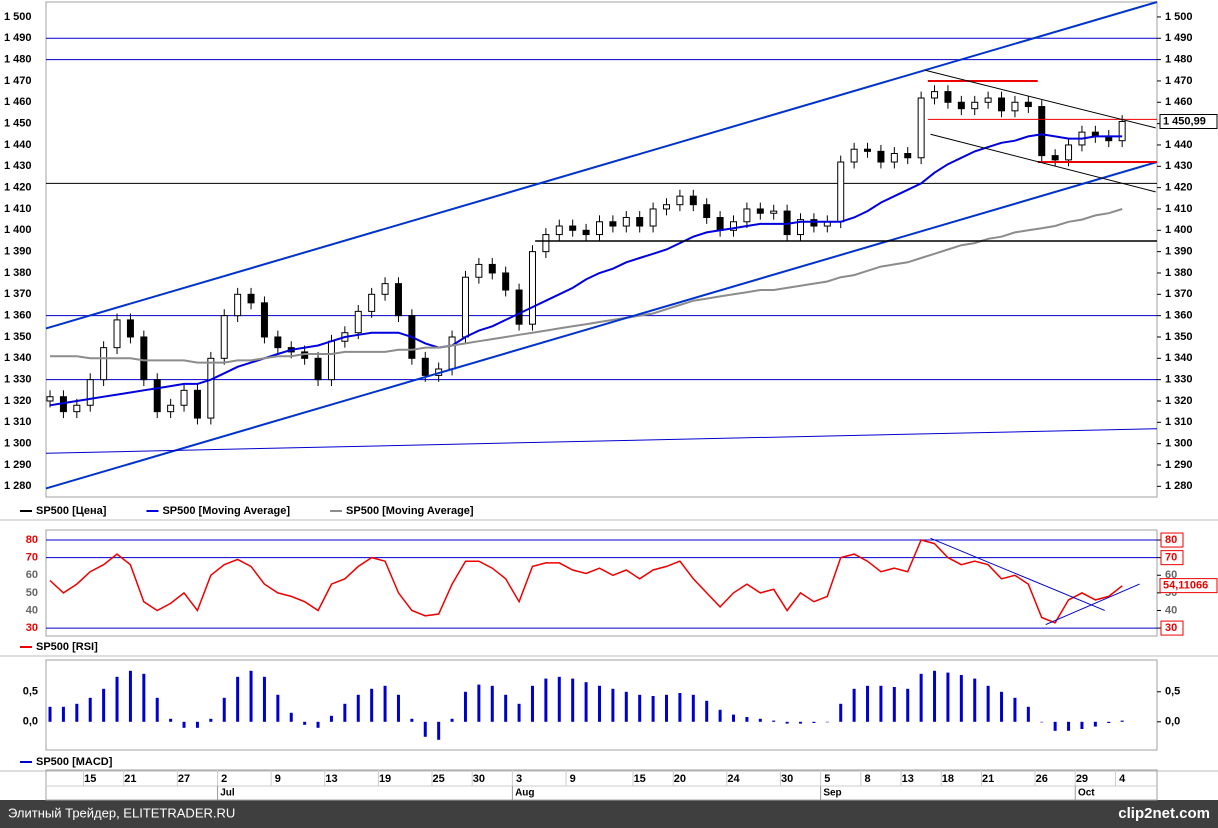  Describe the element at coordinates (18, 252) in the screenshot. I see `y-tick-label: 1 390` at that location.